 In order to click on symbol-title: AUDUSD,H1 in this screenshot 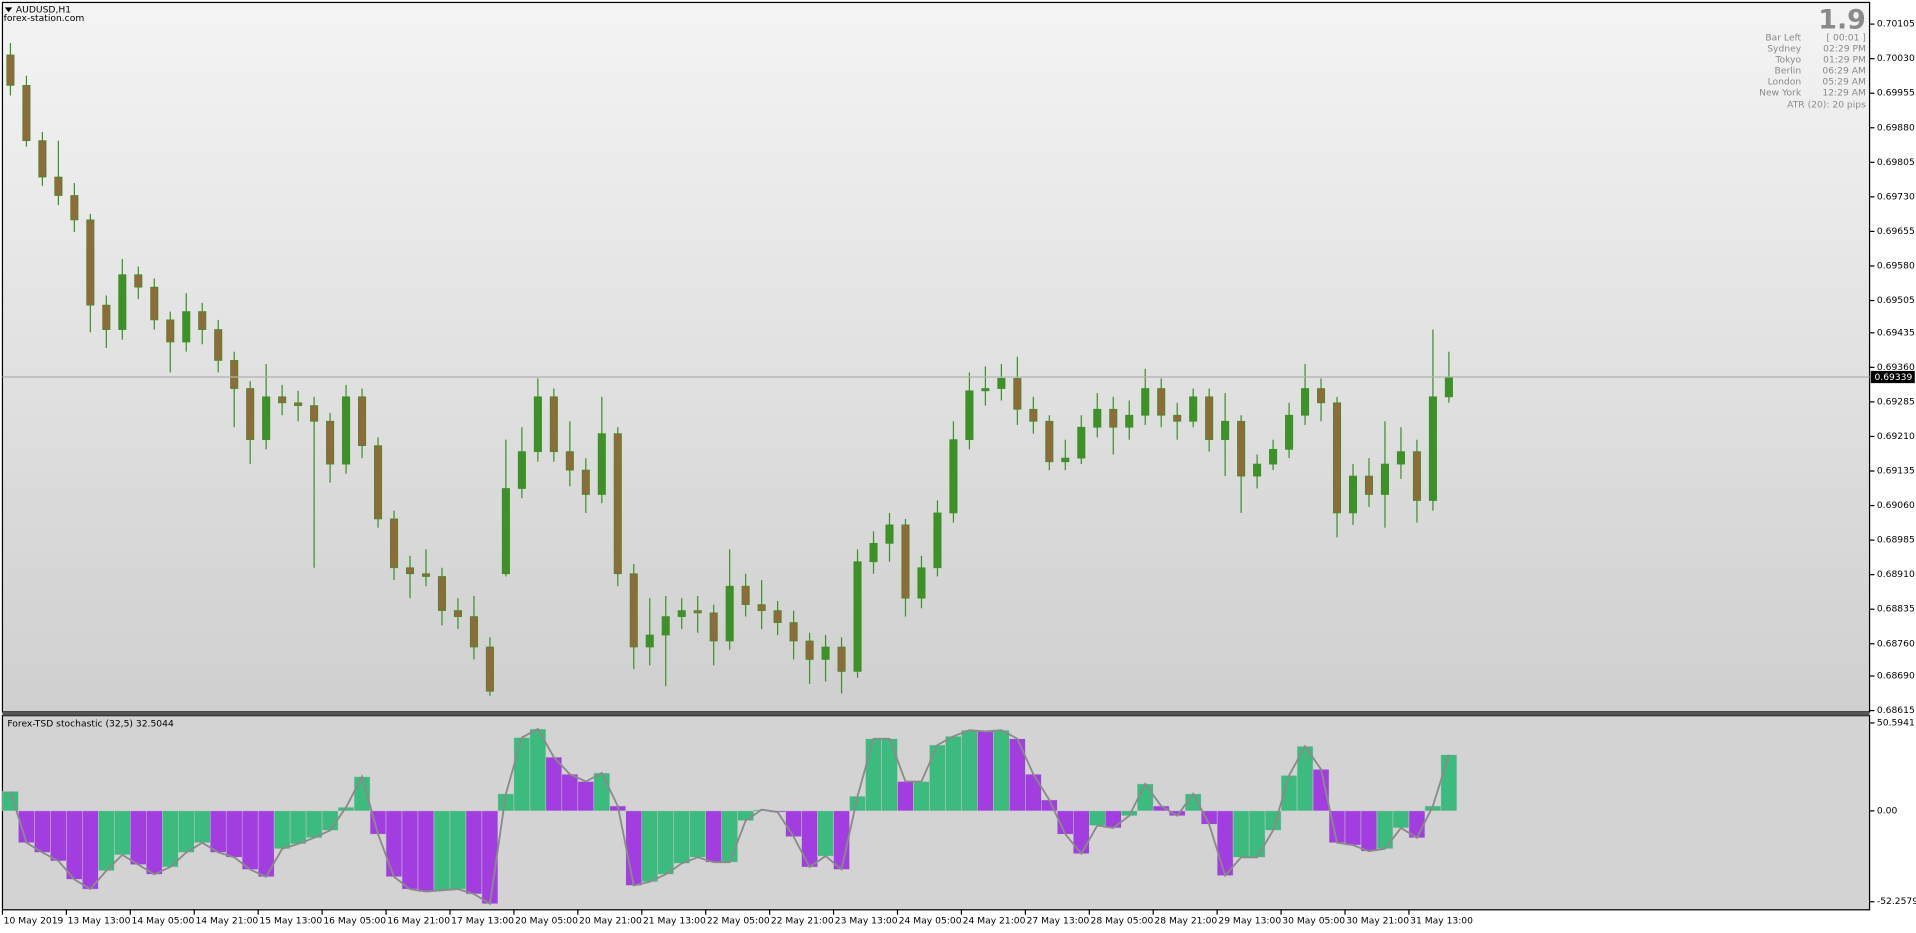, I will do `click(43, 9)`.